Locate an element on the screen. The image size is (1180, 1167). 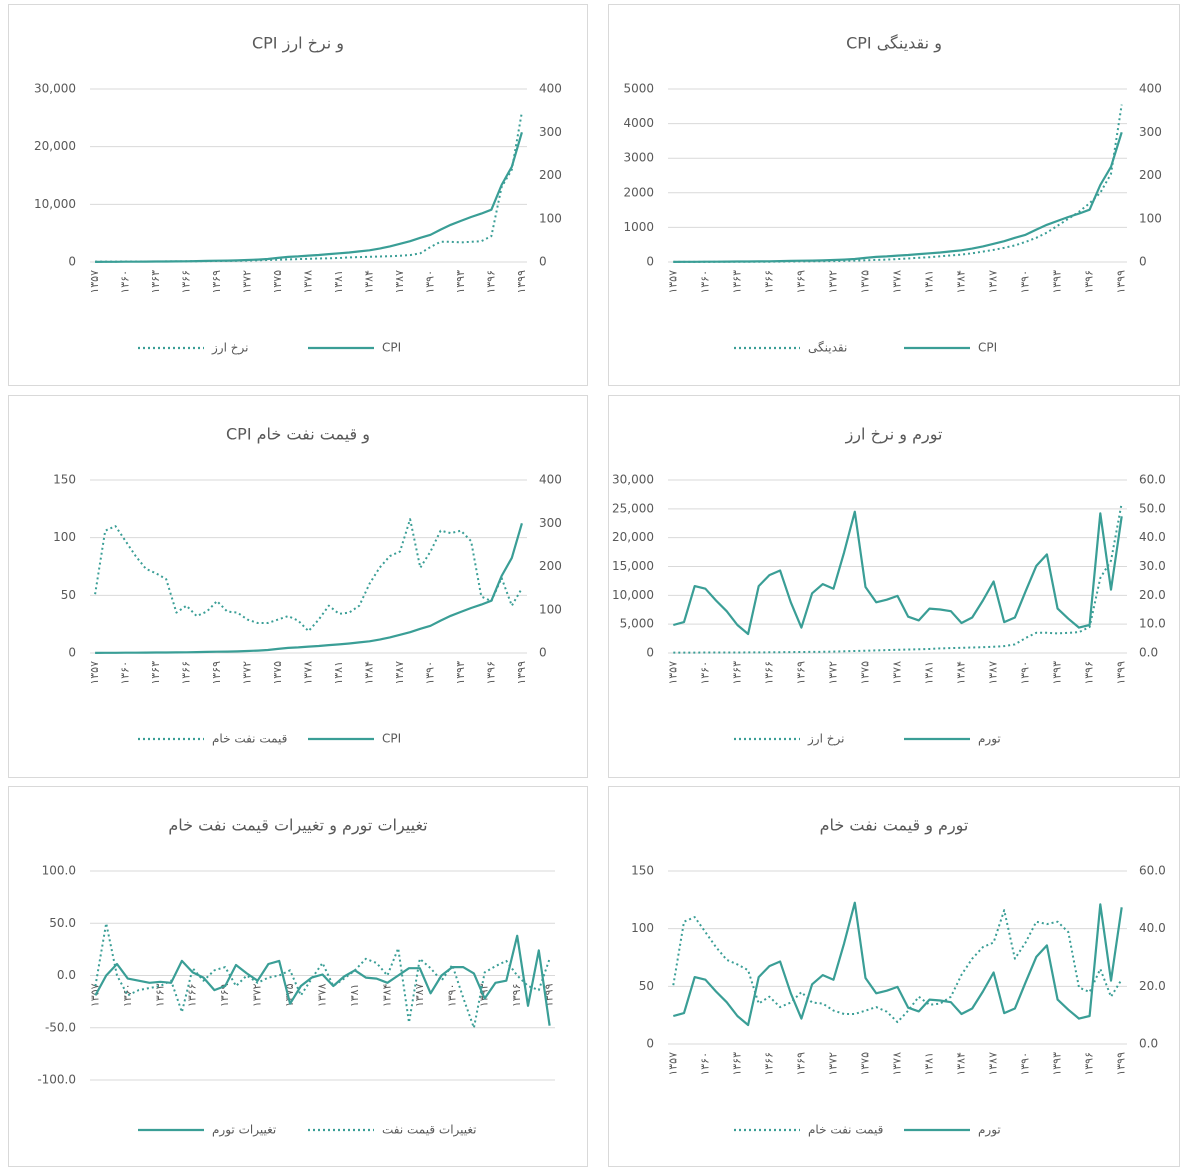
y-tick-label: 15,000 is located at coordinates (633, 566).